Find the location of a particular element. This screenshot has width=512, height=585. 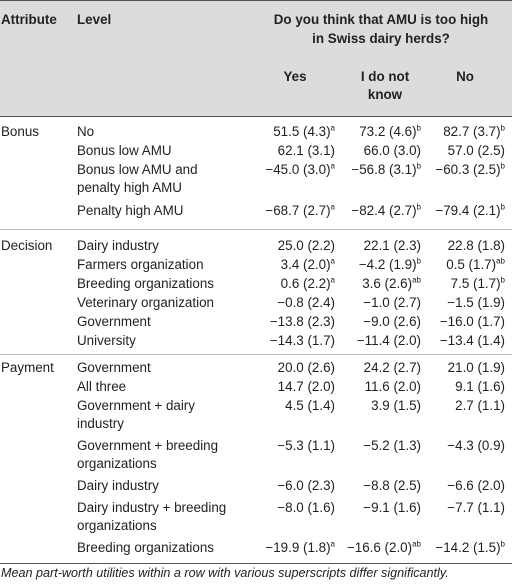

cell-yes: 20.0 (2.6) is located at coordinates (280, 367).